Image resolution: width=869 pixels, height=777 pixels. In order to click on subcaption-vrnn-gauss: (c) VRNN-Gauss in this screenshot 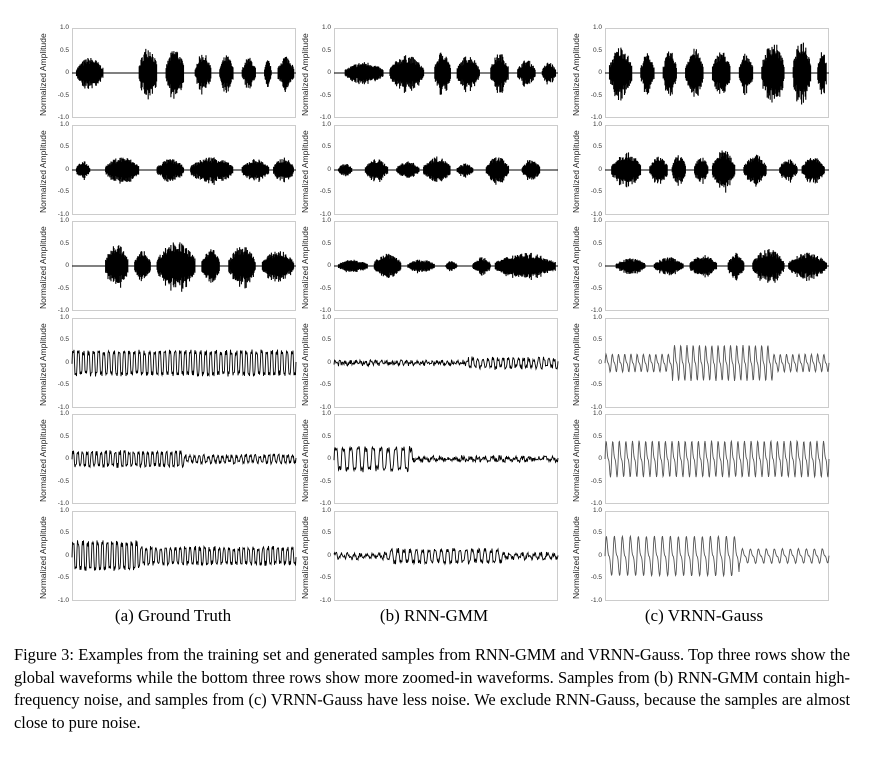, I will do `click(704, 615)`.